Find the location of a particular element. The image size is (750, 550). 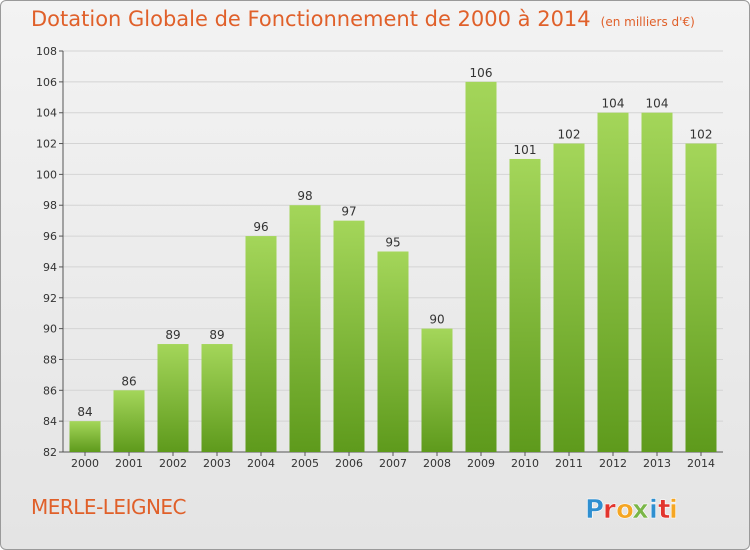

y-tick-label: 102 is located at coordinates (46, 144).